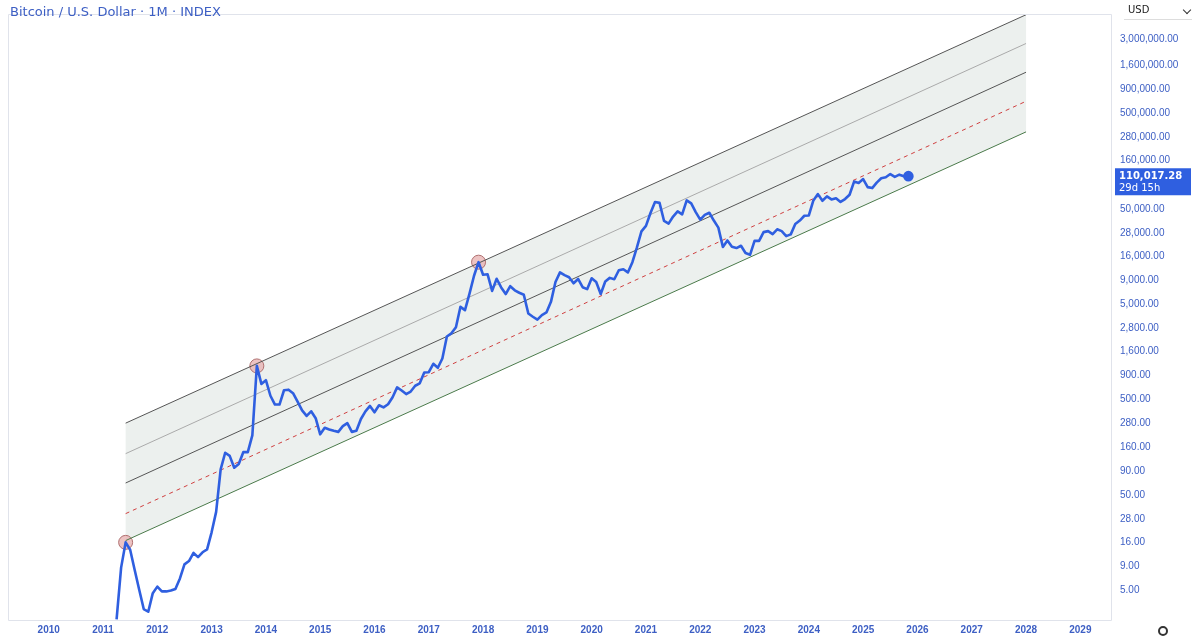 This screenshot has width=1200, height=641. Describe the element at coordinates (1136, 446) in the screenshot. I see `y-tick-label: 160.00` at that location.